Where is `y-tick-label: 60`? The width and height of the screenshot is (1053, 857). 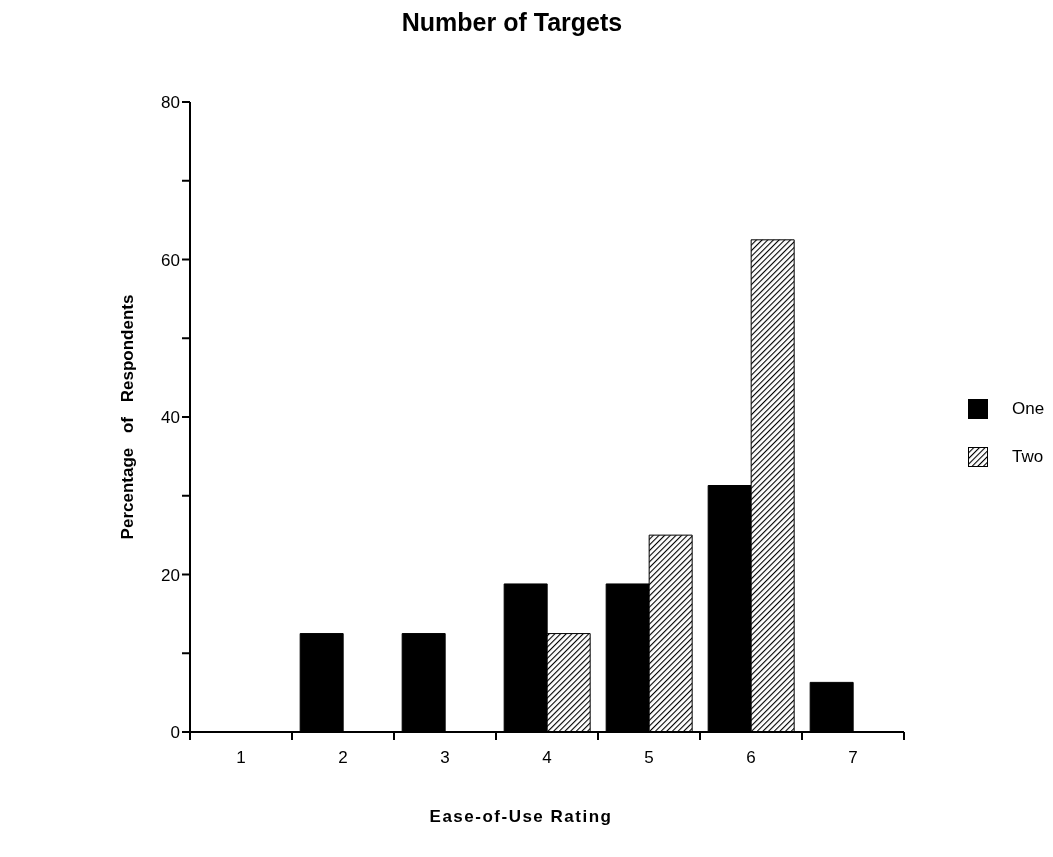 y-tick-label: 60 is located at coordinates (170, 260).